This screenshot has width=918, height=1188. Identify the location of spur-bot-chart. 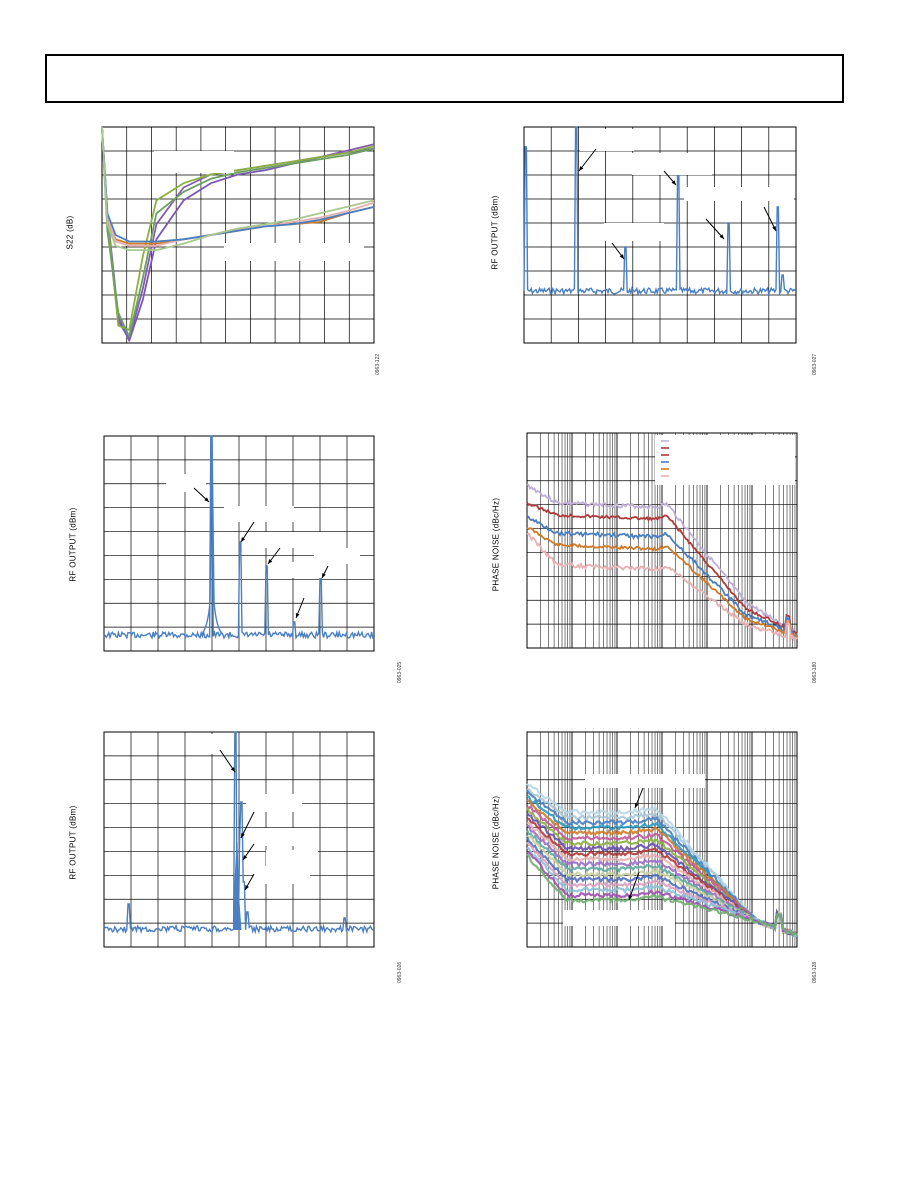
(239, 839).